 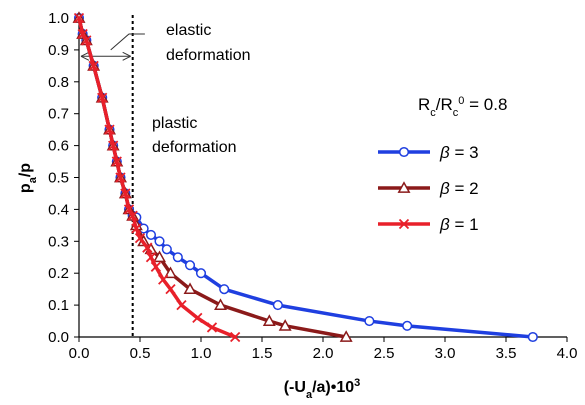 What do you see at coordinates (58, 50) in the screenshot?
I see `y-tick-label: 0.9` at bounding box center [58, 50].